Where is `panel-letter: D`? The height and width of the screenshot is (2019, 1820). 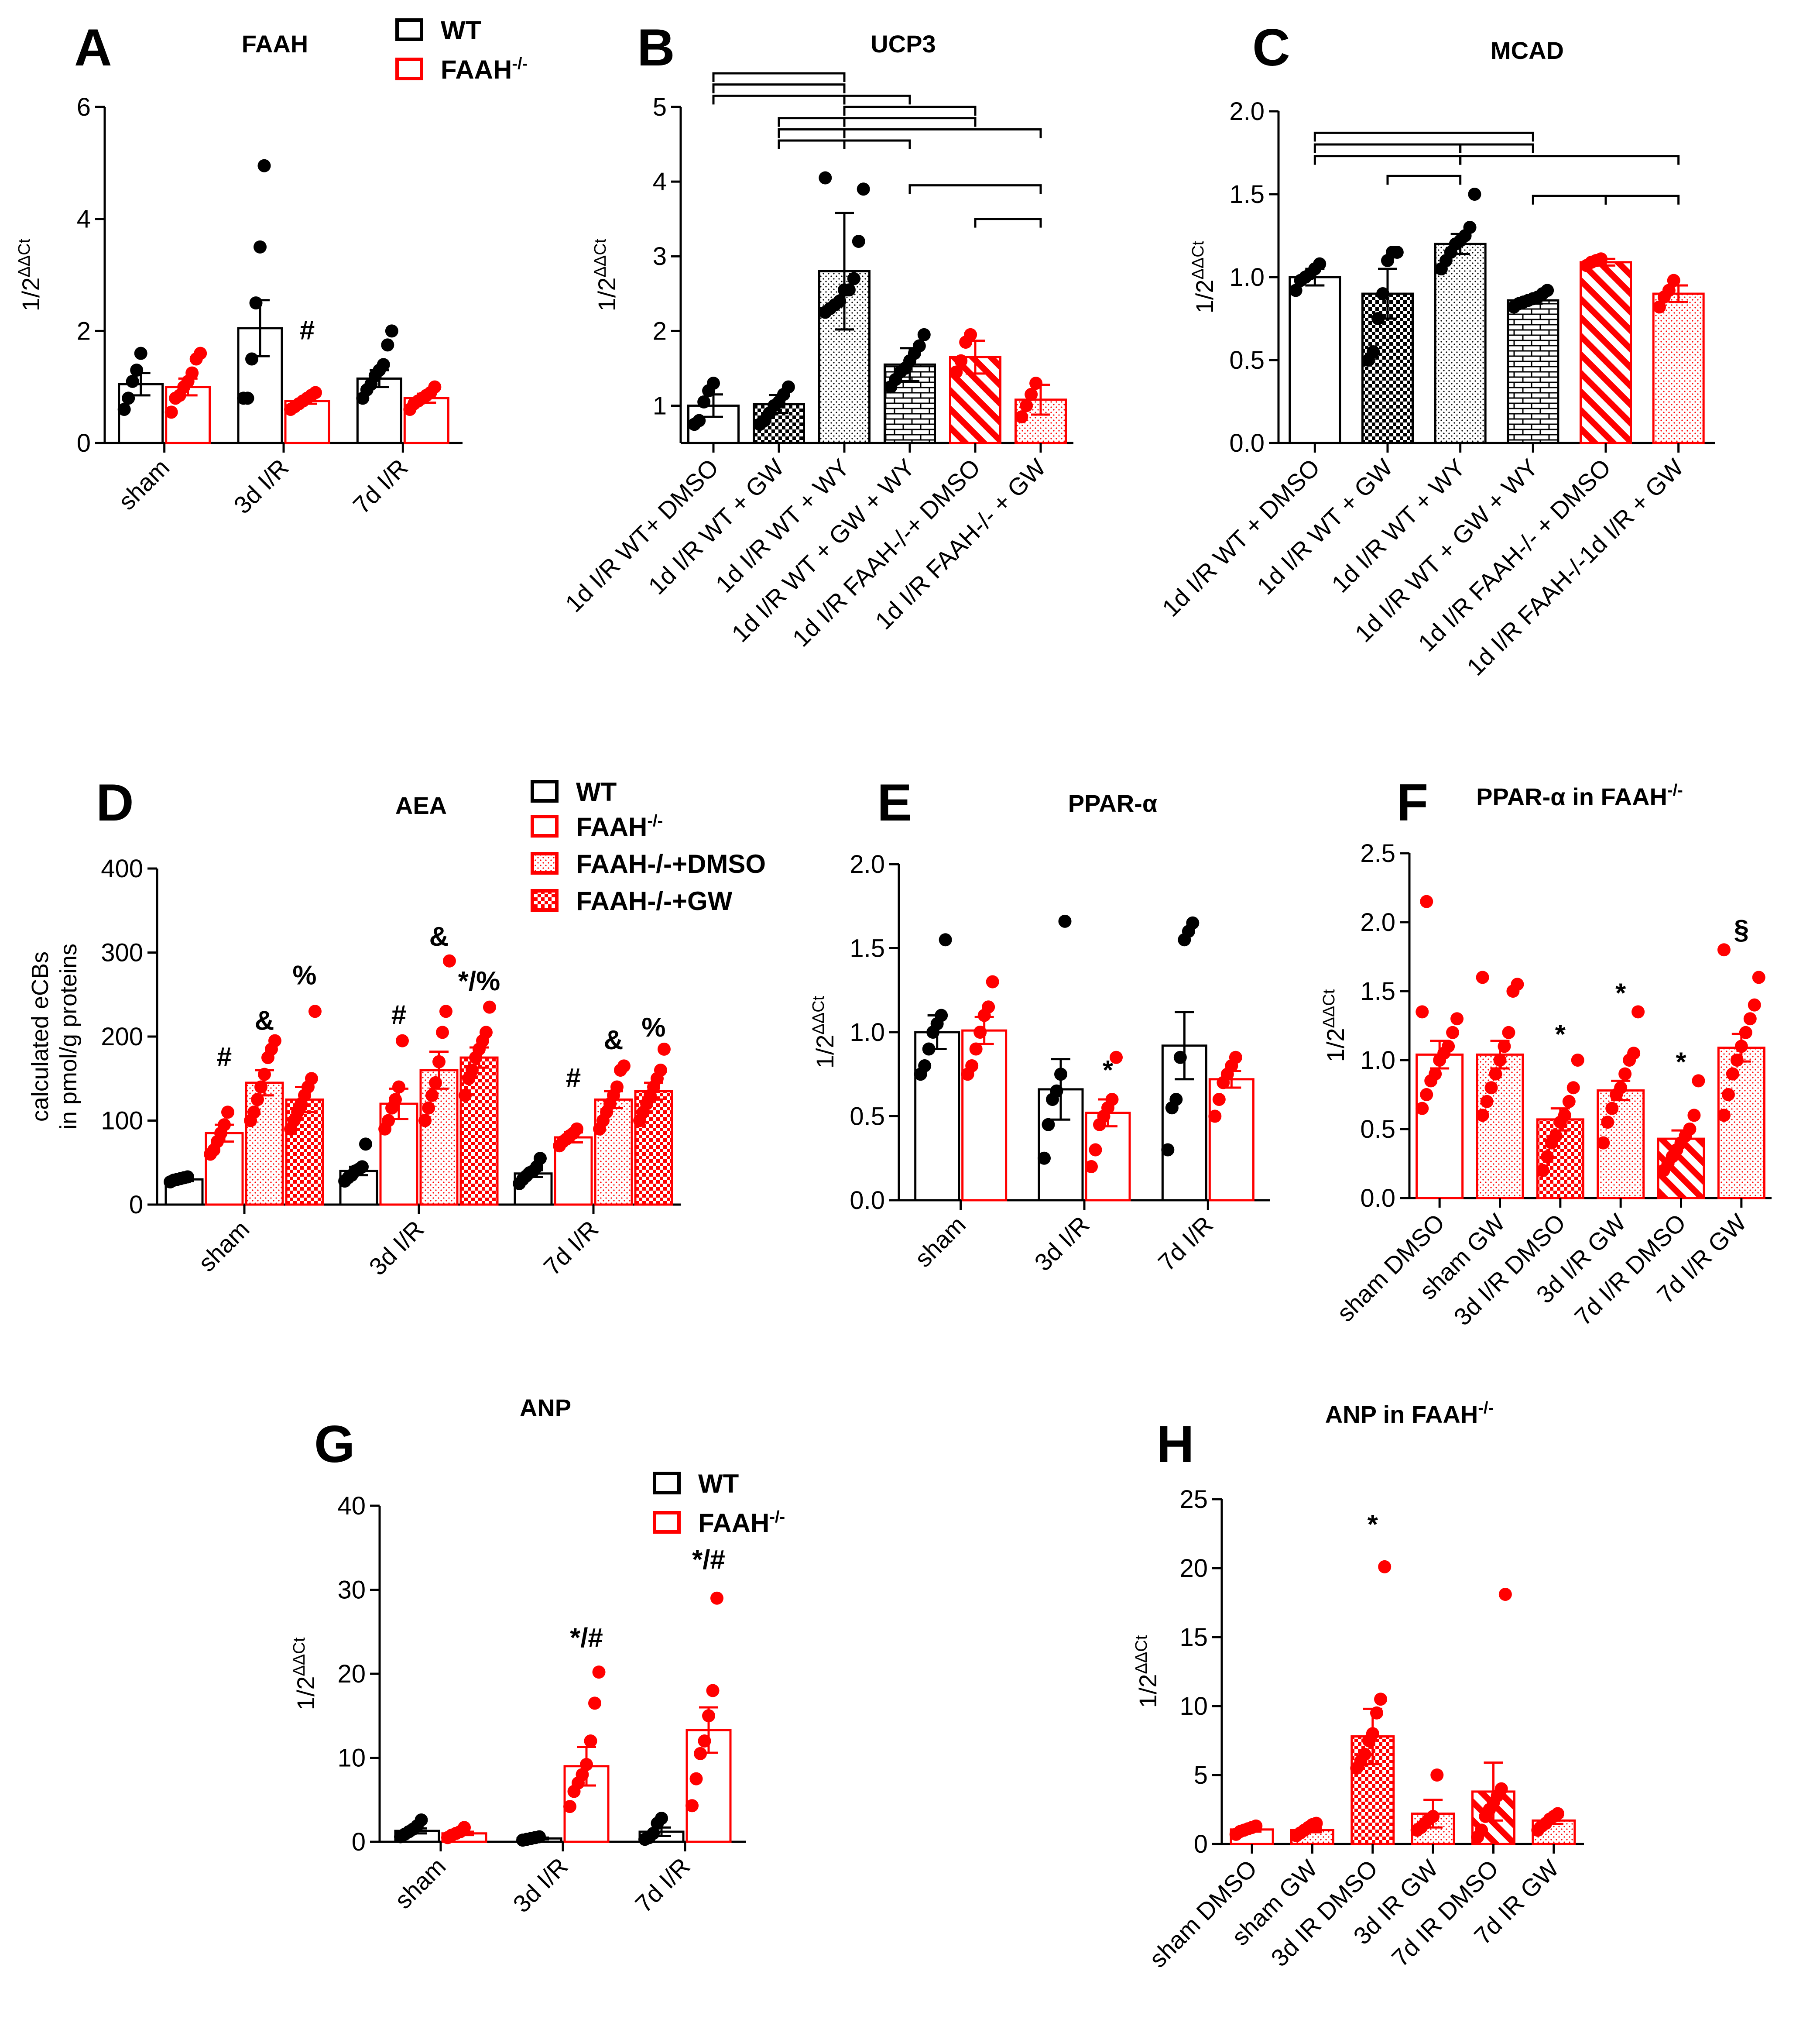 panel-letter: D is located at coordinates (115, 802).